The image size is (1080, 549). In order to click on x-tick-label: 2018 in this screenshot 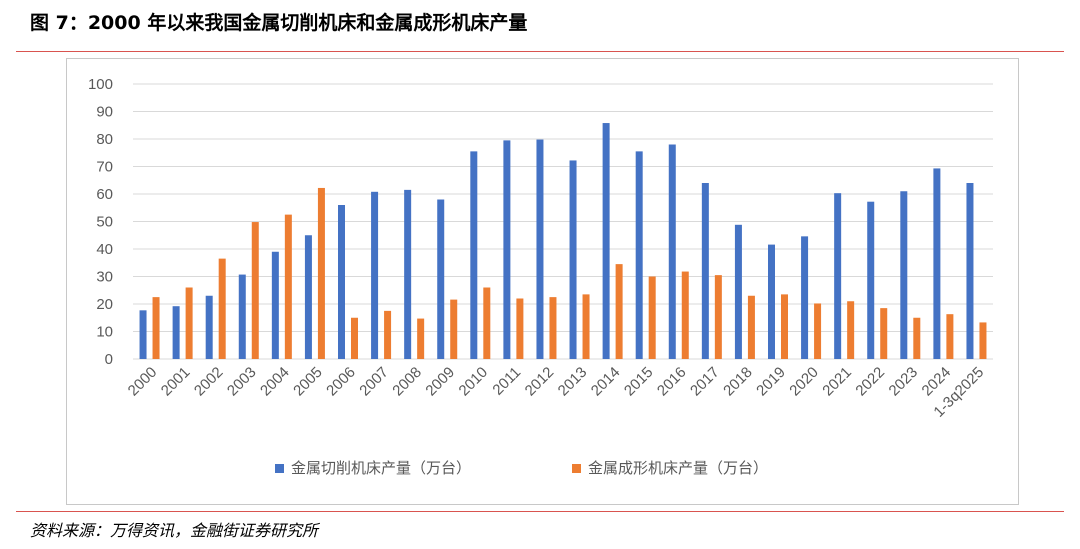, I will do `click(738, 382)`.